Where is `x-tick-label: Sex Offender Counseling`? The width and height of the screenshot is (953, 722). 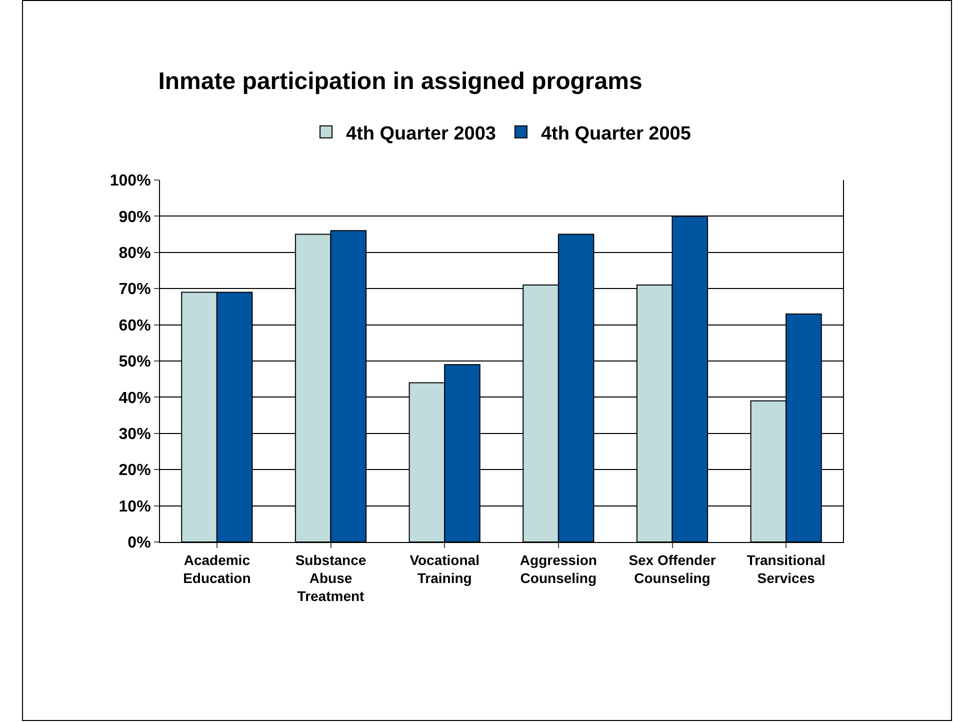
x-tick-label: Sex Offender Counseling is located at coordinates (672, 569).